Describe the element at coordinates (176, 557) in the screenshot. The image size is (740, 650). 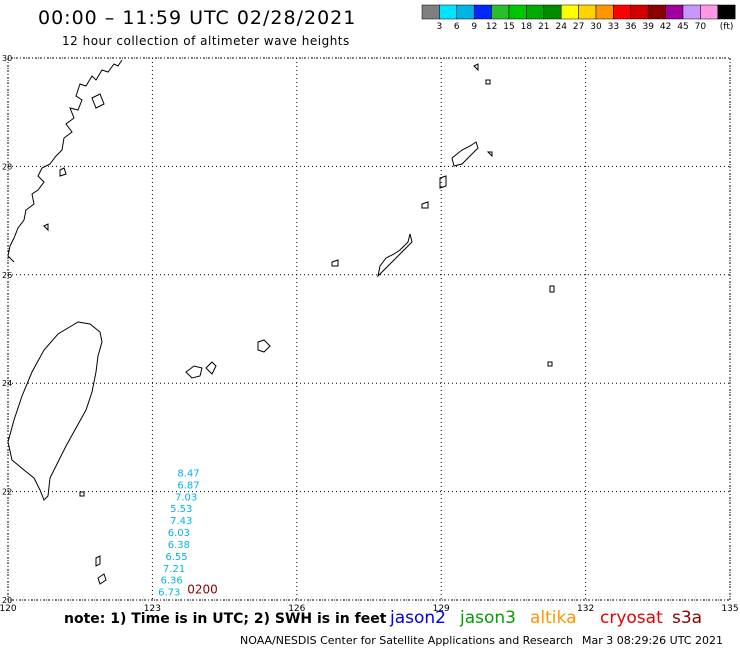
I see `swh-value-label: 6.55` at that location.